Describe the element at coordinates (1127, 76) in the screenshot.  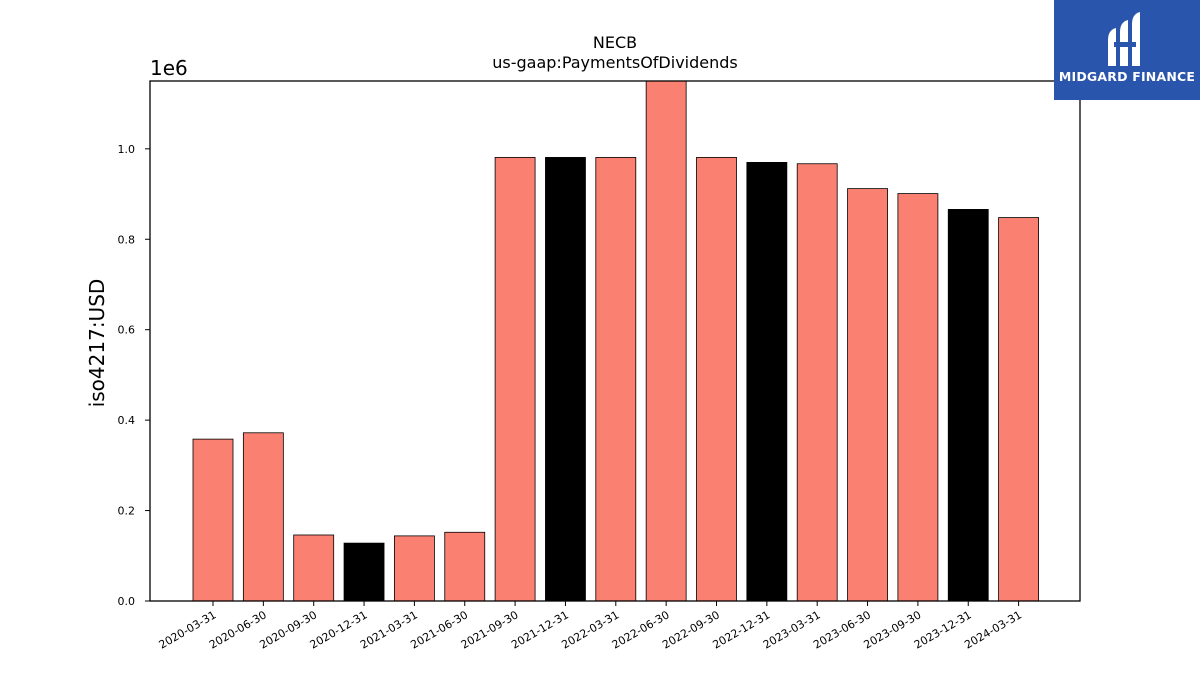
I see `logo-text: MIDGARD FINANCE` at that location.